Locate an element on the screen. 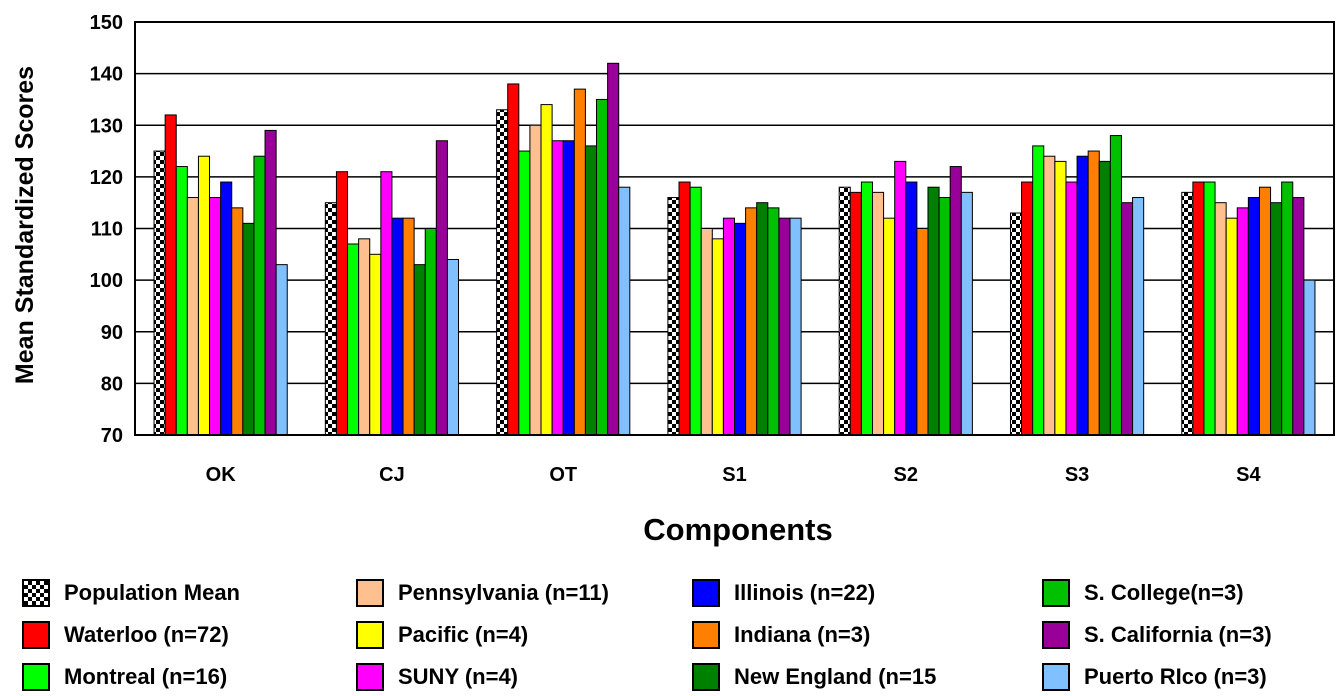  legend-item: Pacific (n=4) is located at coordinates (442, 635).